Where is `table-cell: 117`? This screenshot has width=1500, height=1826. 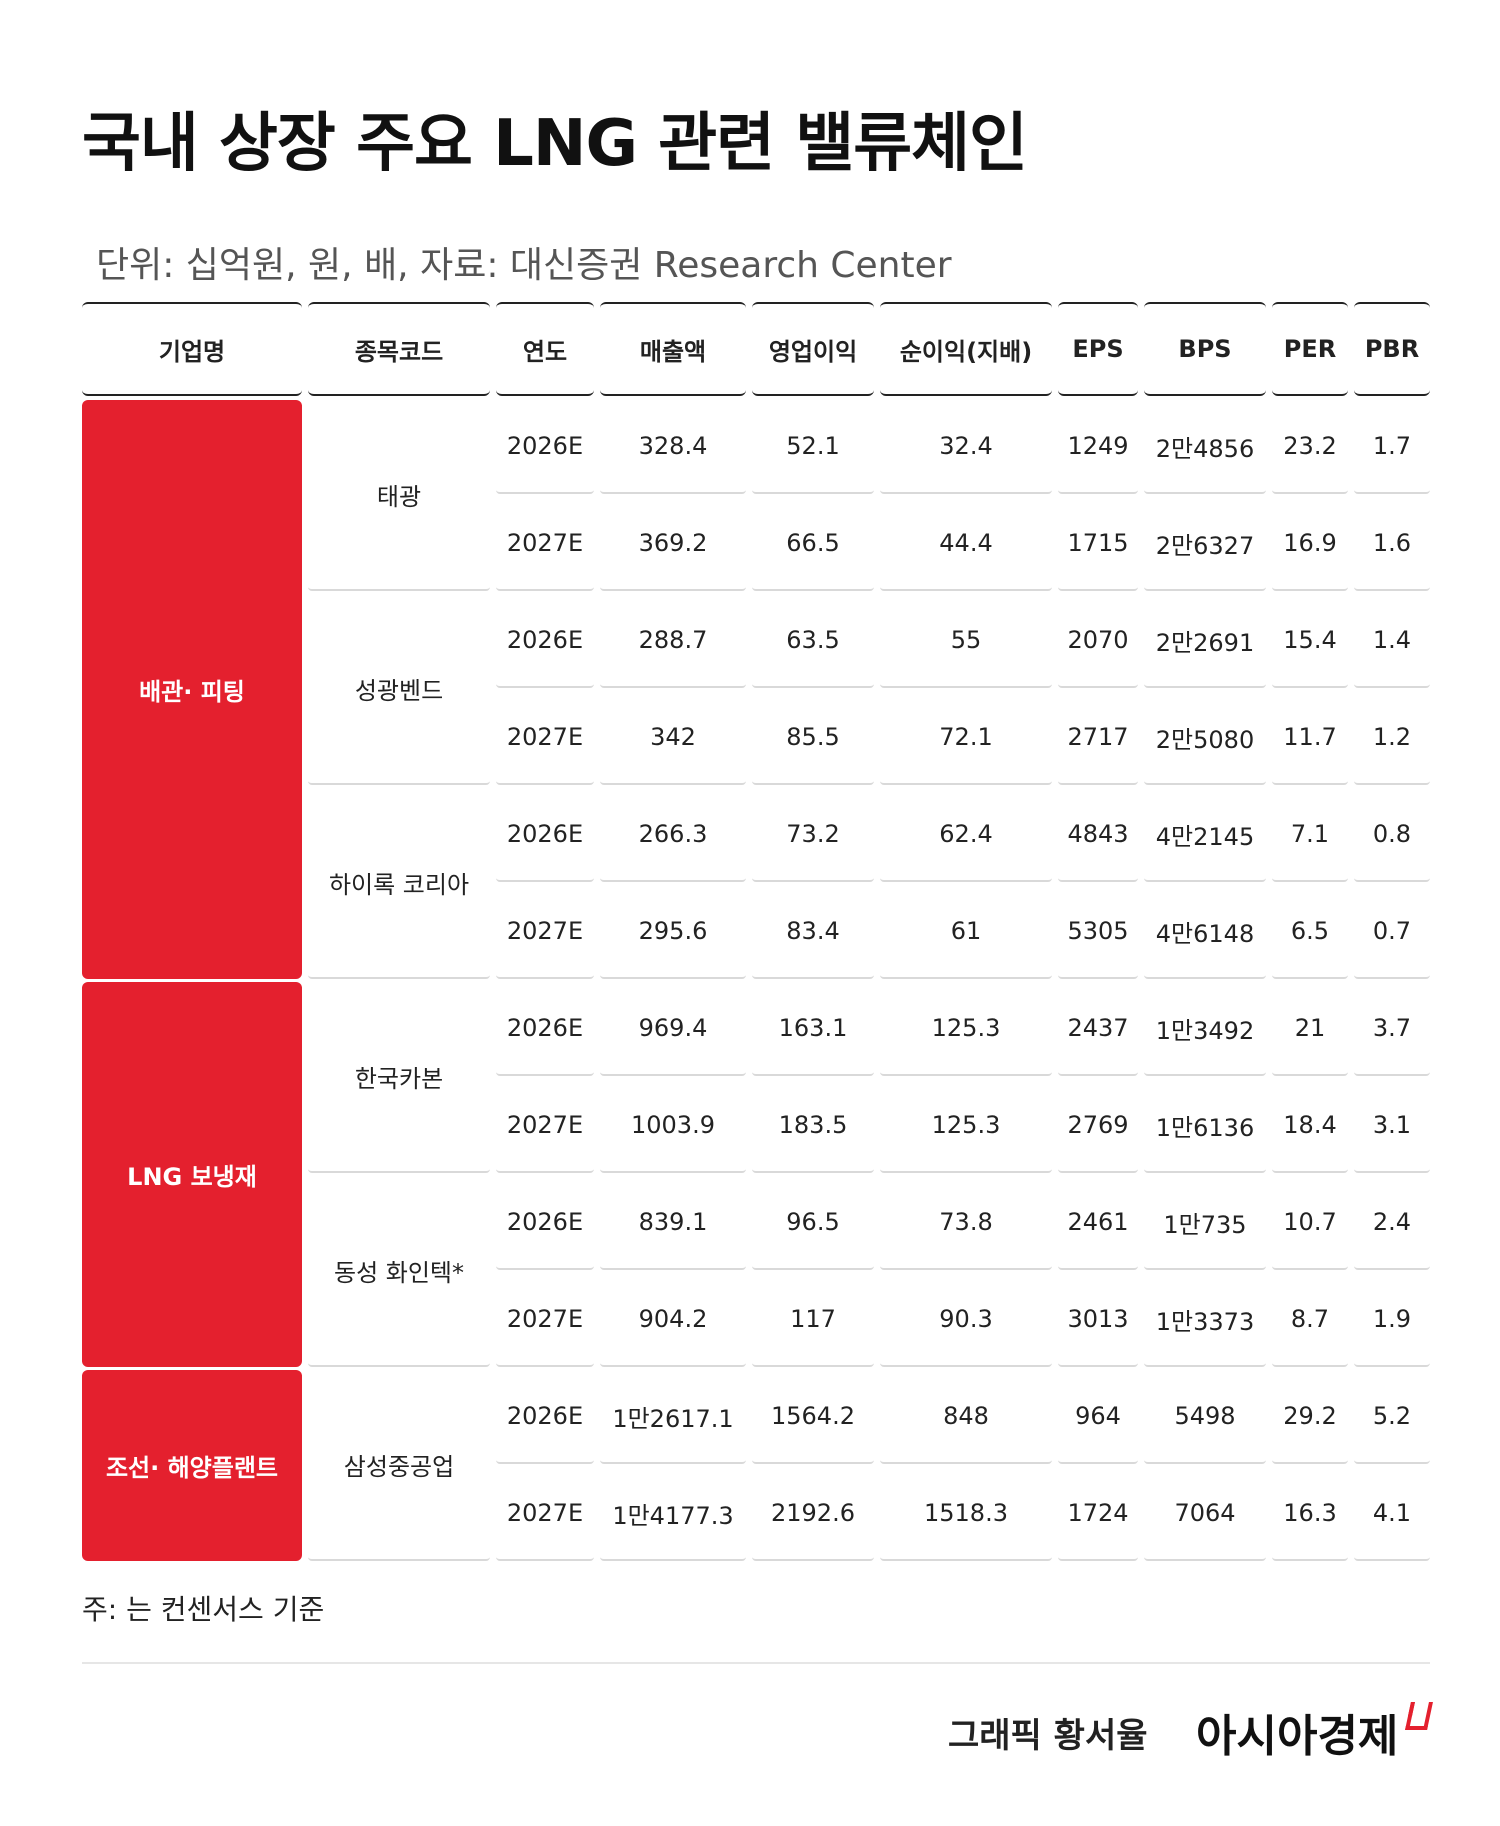
table-cell: 117 is located at coordinates (813, 1320).